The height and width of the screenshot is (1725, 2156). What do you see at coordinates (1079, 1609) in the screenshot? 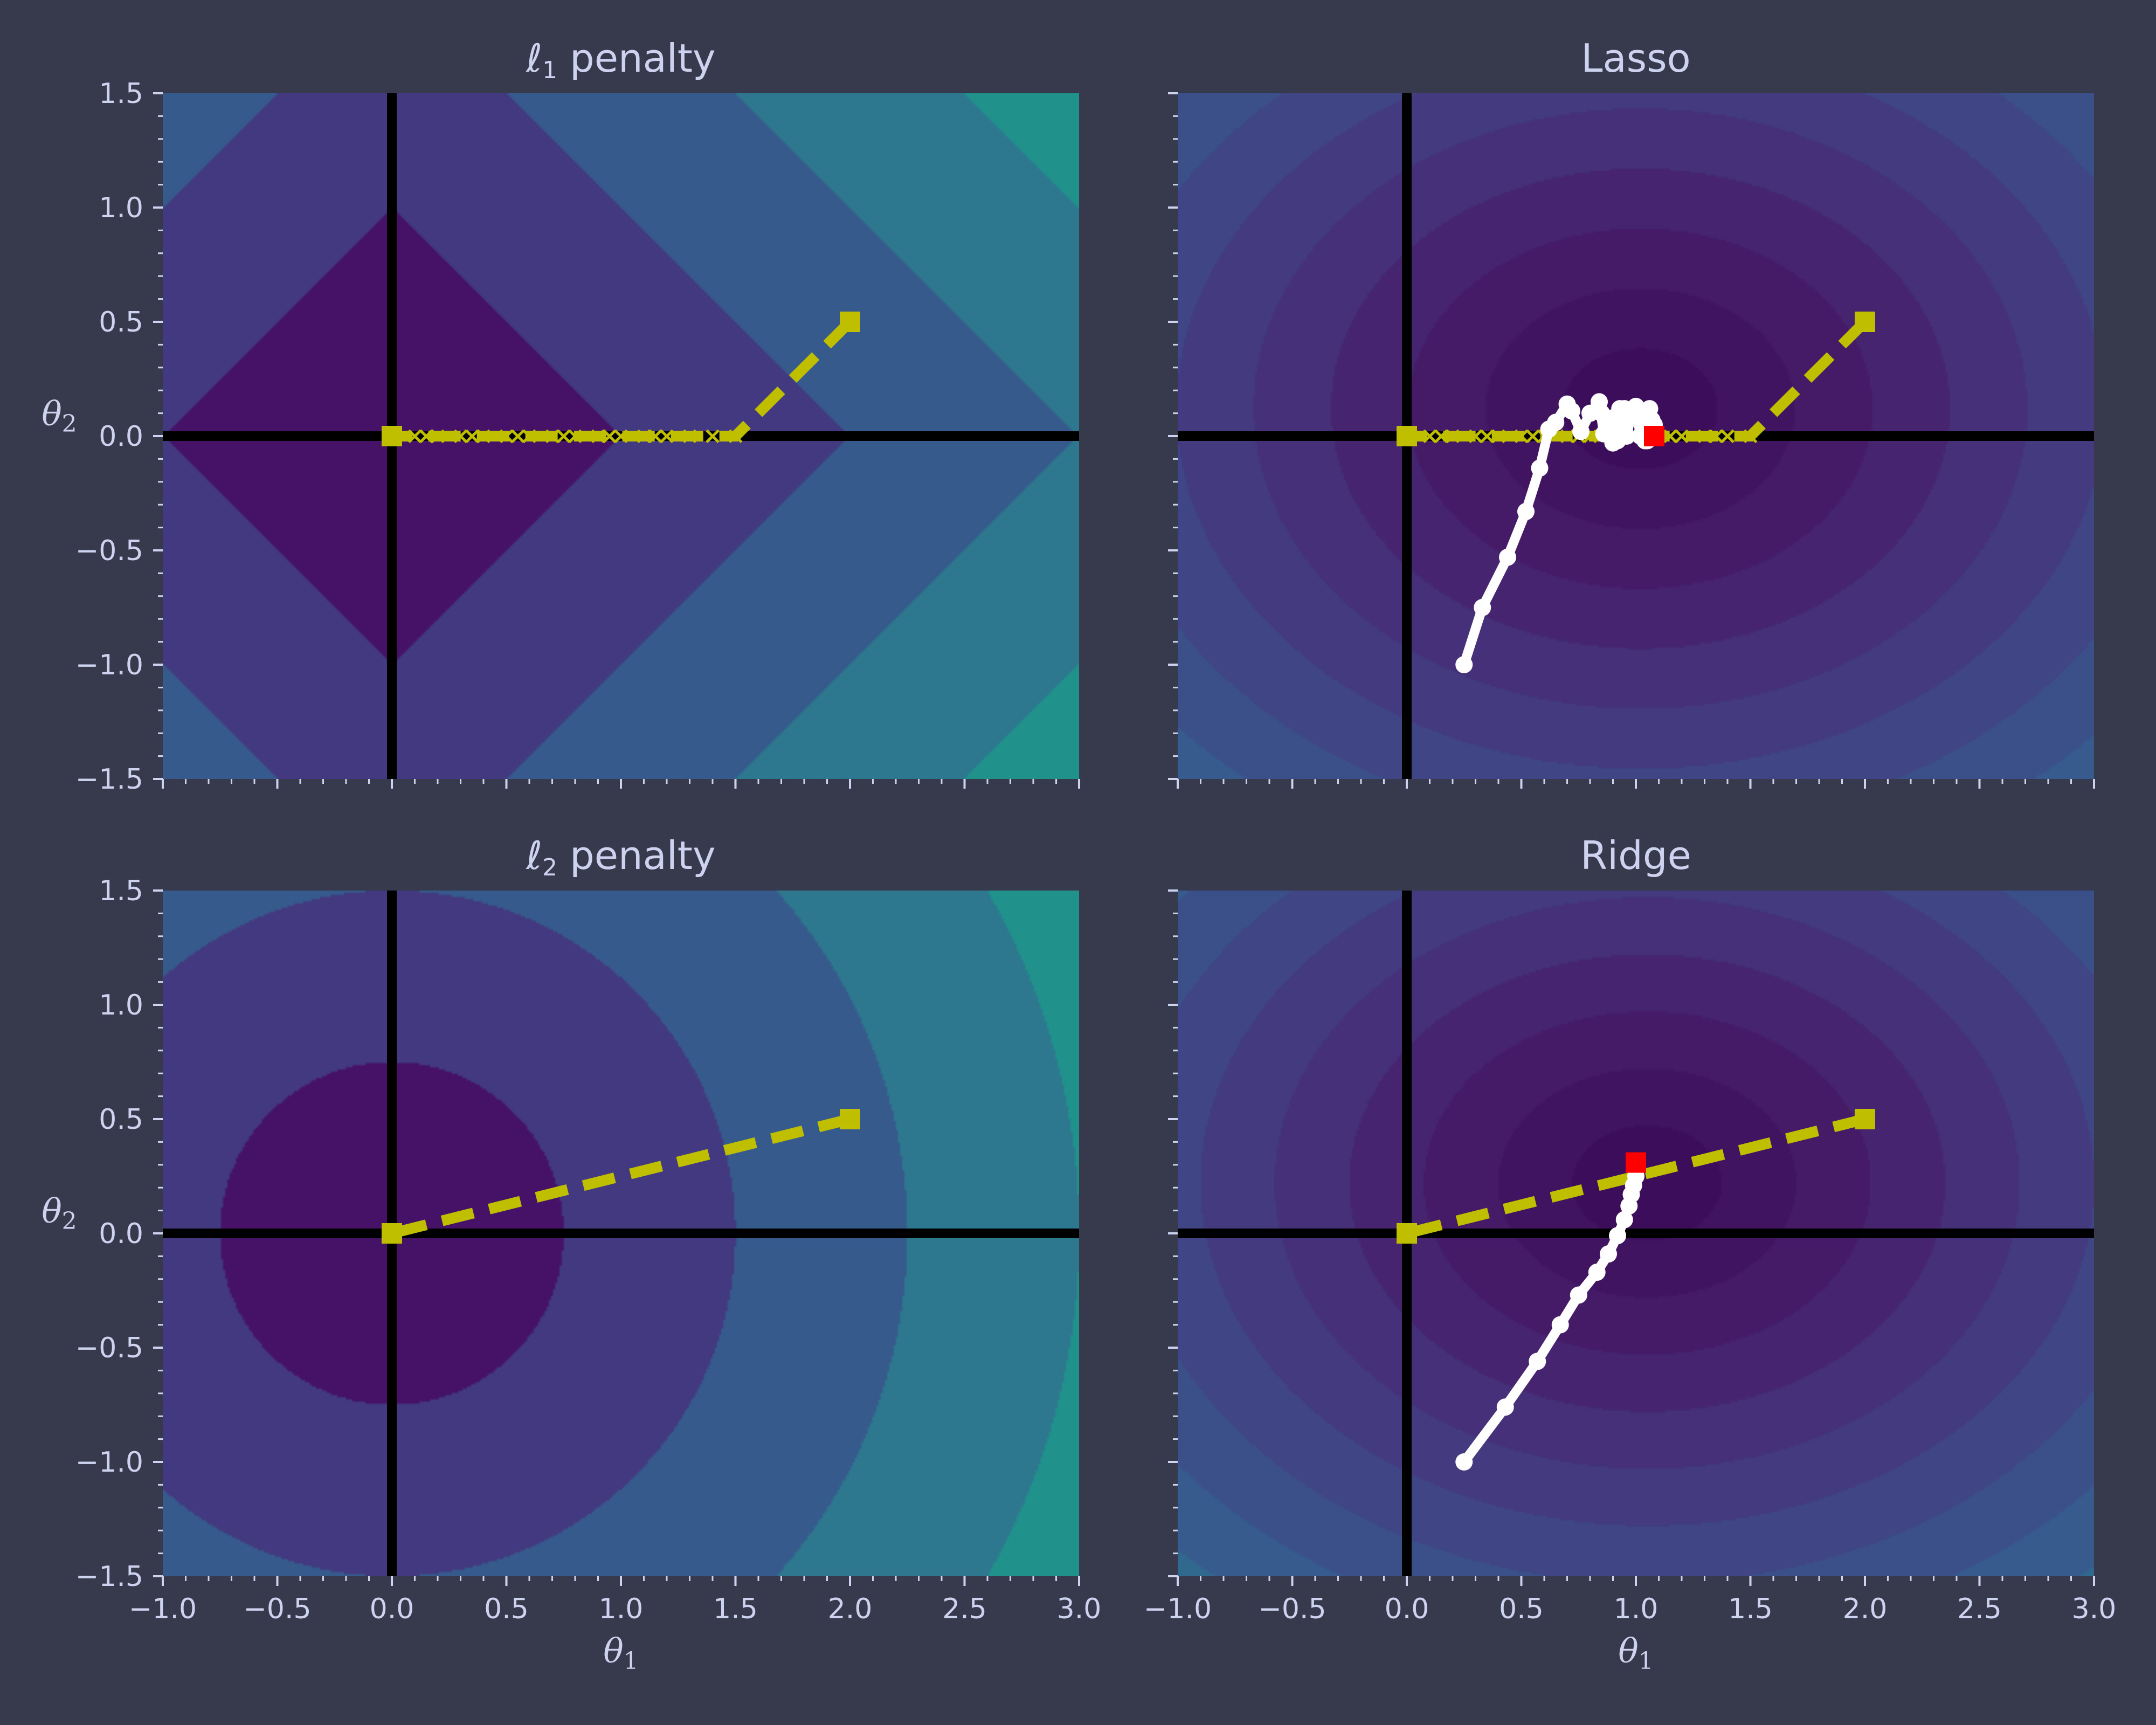
I see `x-tick-label: 3.0` at bounding box center [1079, 1609].